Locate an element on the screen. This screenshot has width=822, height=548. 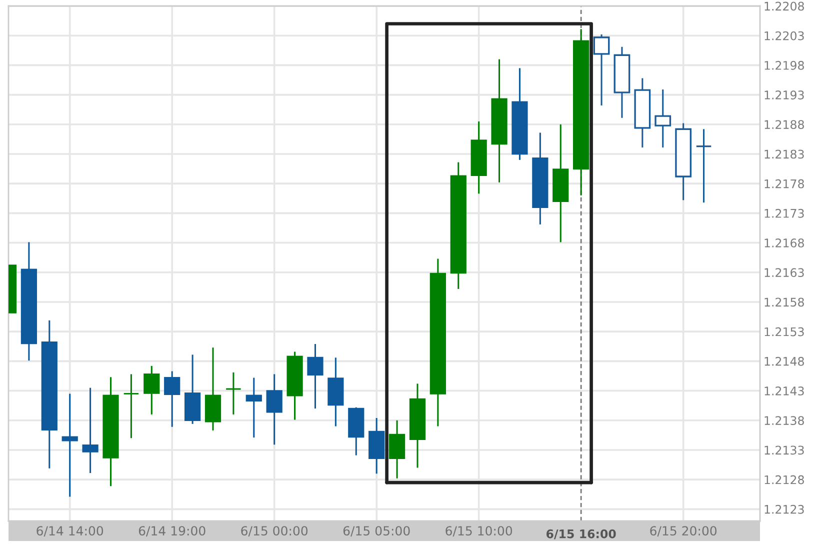
x-tick-label: 6/15 10:00 is located at coordinates (479, 531).